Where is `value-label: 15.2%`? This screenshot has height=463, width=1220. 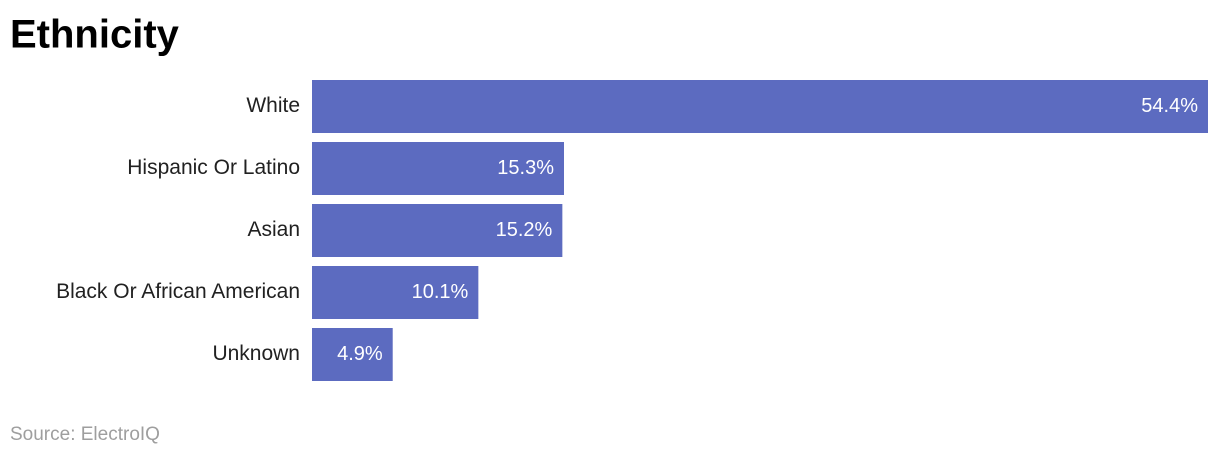 value-label: 15.2% is located at coordinates (524, 230).